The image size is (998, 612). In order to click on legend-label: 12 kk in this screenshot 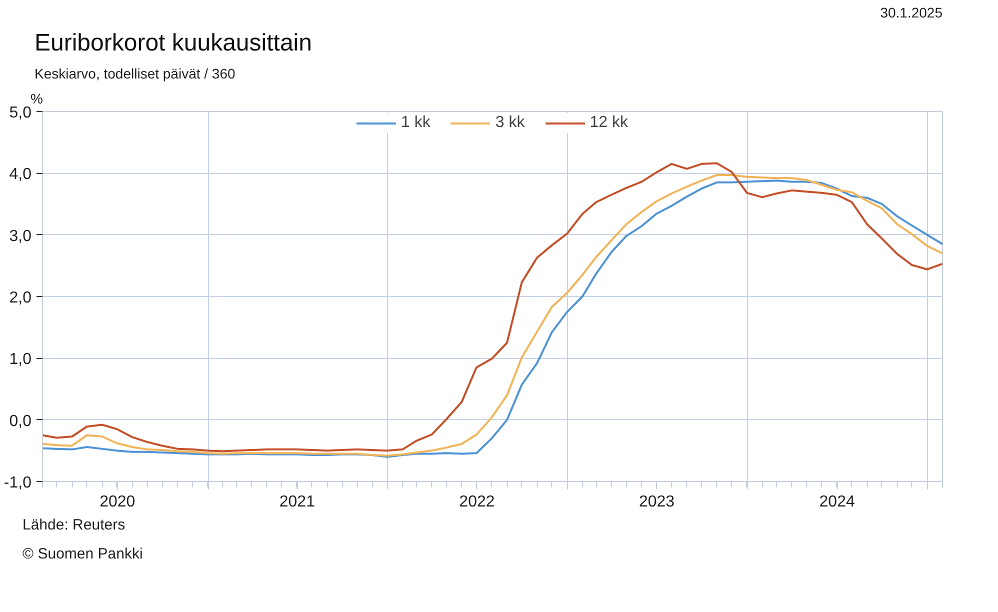, I will do `click(609, 123)`.